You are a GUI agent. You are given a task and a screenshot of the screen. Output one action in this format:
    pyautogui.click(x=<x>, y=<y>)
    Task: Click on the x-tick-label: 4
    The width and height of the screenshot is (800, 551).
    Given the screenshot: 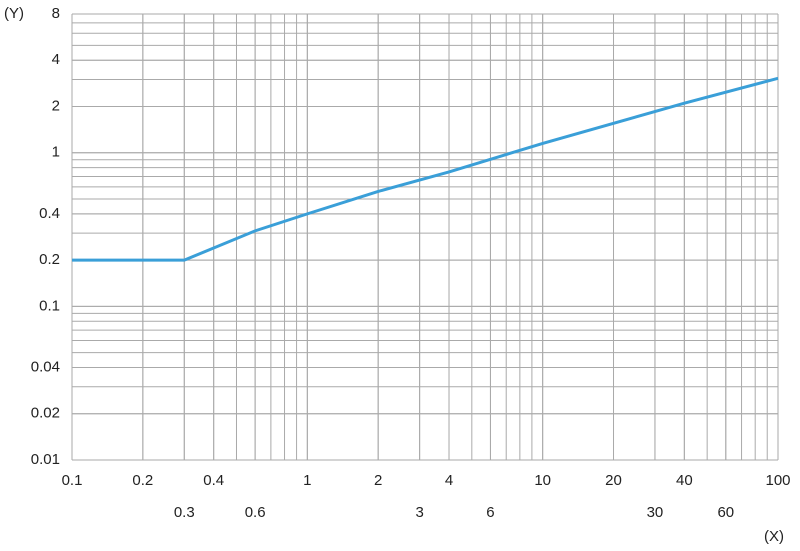 What is the action you would take?
    pyautogui.click(x=449, y=480)
    